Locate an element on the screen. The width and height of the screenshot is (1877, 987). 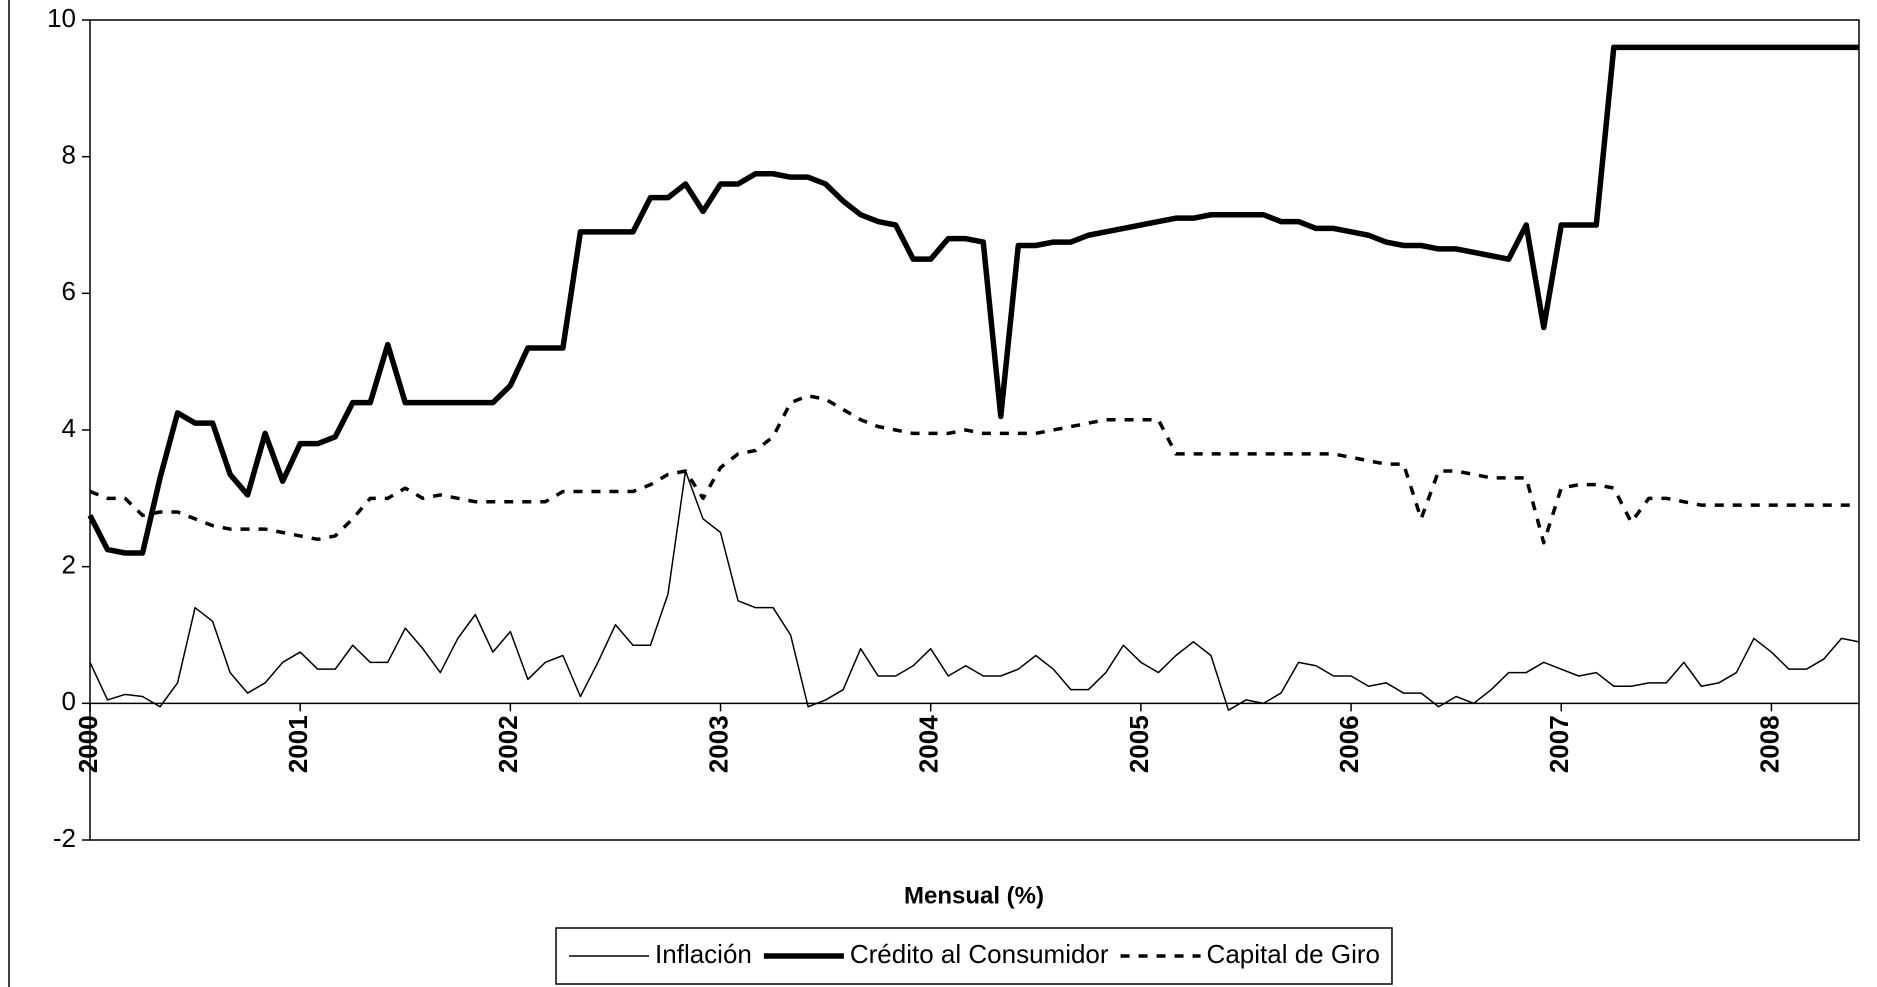
legend-label: Capital de Giro is located at coordinates (1293, 954).